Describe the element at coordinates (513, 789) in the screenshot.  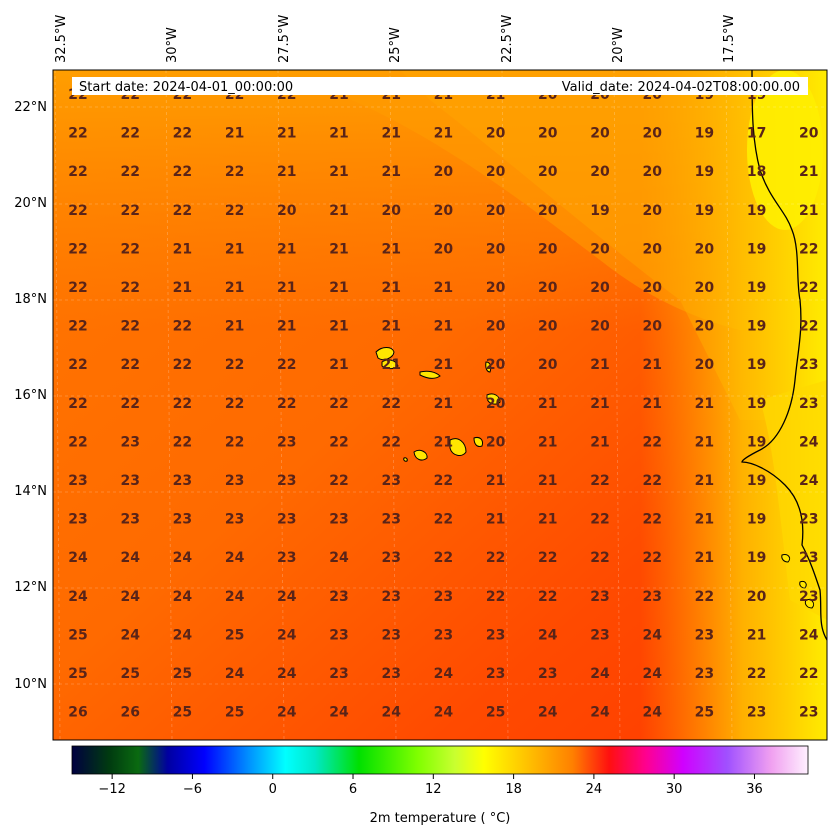
I see `colorbar-tick-label: 18` at that location.